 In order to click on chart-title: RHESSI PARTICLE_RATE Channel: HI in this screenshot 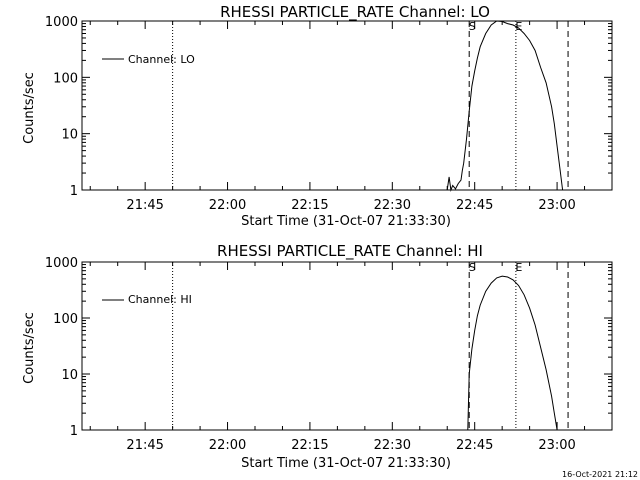, I will do `click(350, 251)`.